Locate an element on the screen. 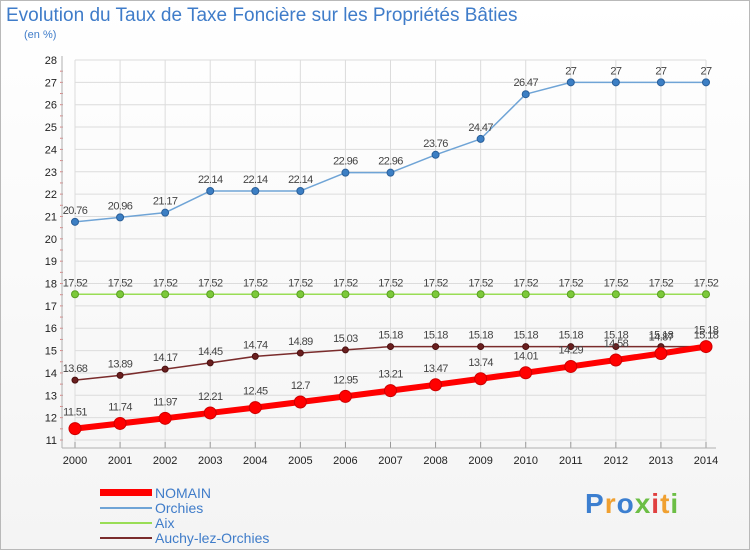  data-label: 11.74 is located at coordinates (120, 407).